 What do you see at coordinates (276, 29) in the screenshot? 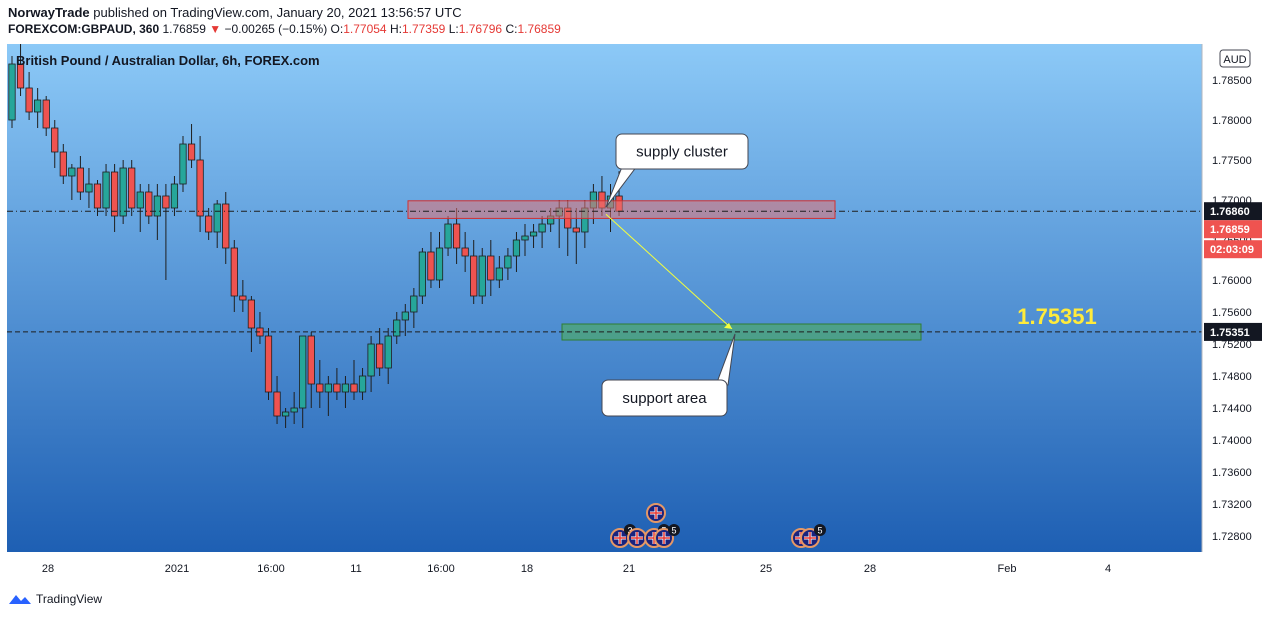
I see `price-change: −0.00265 (−0.15%)` at bounding box center [276, 29].